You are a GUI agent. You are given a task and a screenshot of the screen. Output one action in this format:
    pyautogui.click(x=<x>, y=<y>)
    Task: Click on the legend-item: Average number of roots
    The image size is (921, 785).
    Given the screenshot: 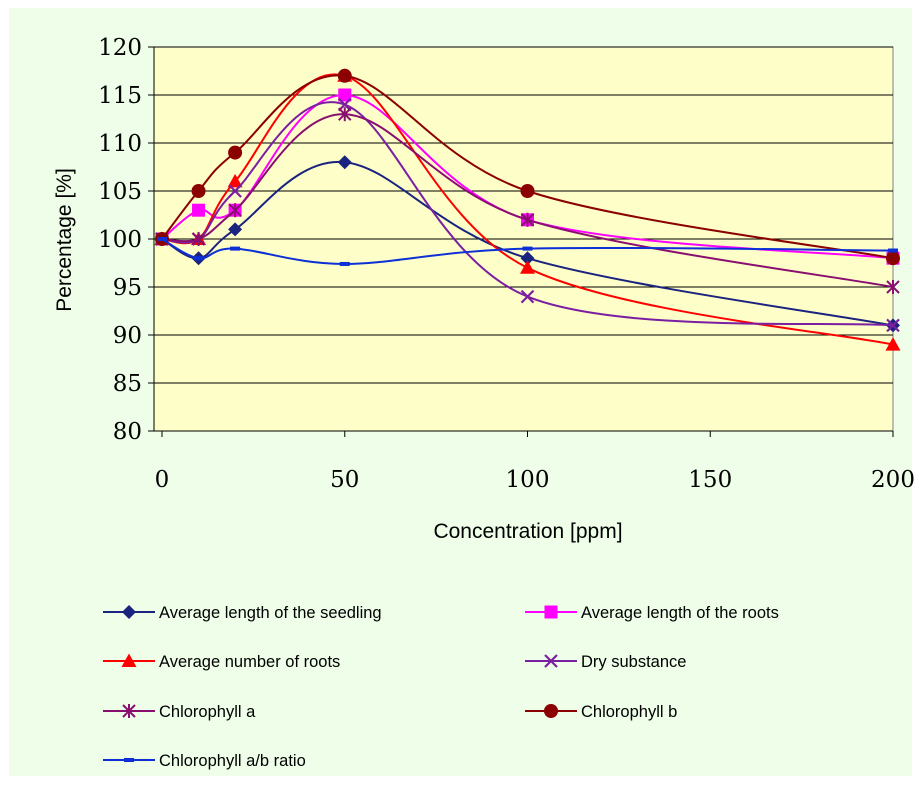 What is the action you would take?
    pyautogui.click(x=221, y=662)
    